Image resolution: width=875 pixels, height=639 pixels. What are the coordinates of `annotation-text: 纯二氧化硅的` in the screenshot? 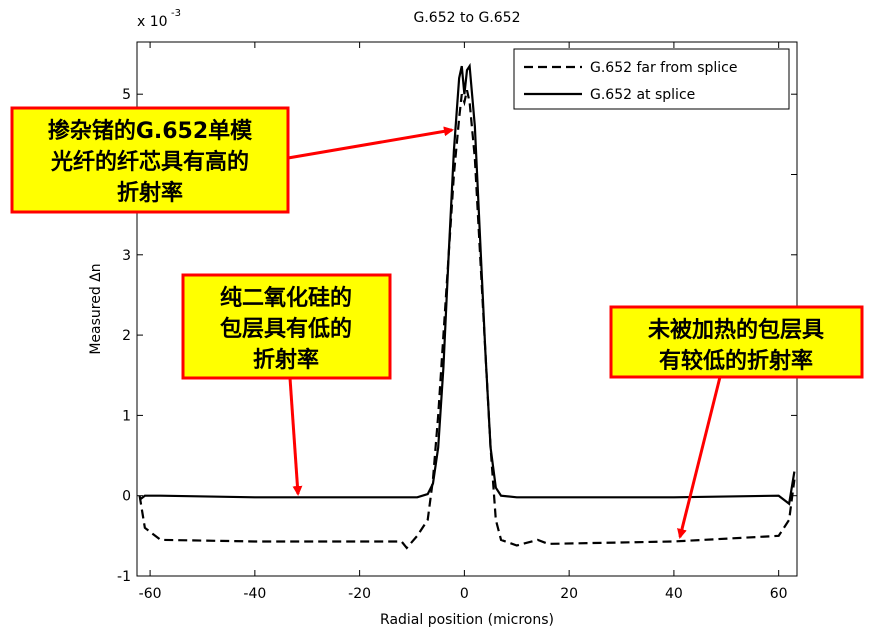 It's located at (286, 298).